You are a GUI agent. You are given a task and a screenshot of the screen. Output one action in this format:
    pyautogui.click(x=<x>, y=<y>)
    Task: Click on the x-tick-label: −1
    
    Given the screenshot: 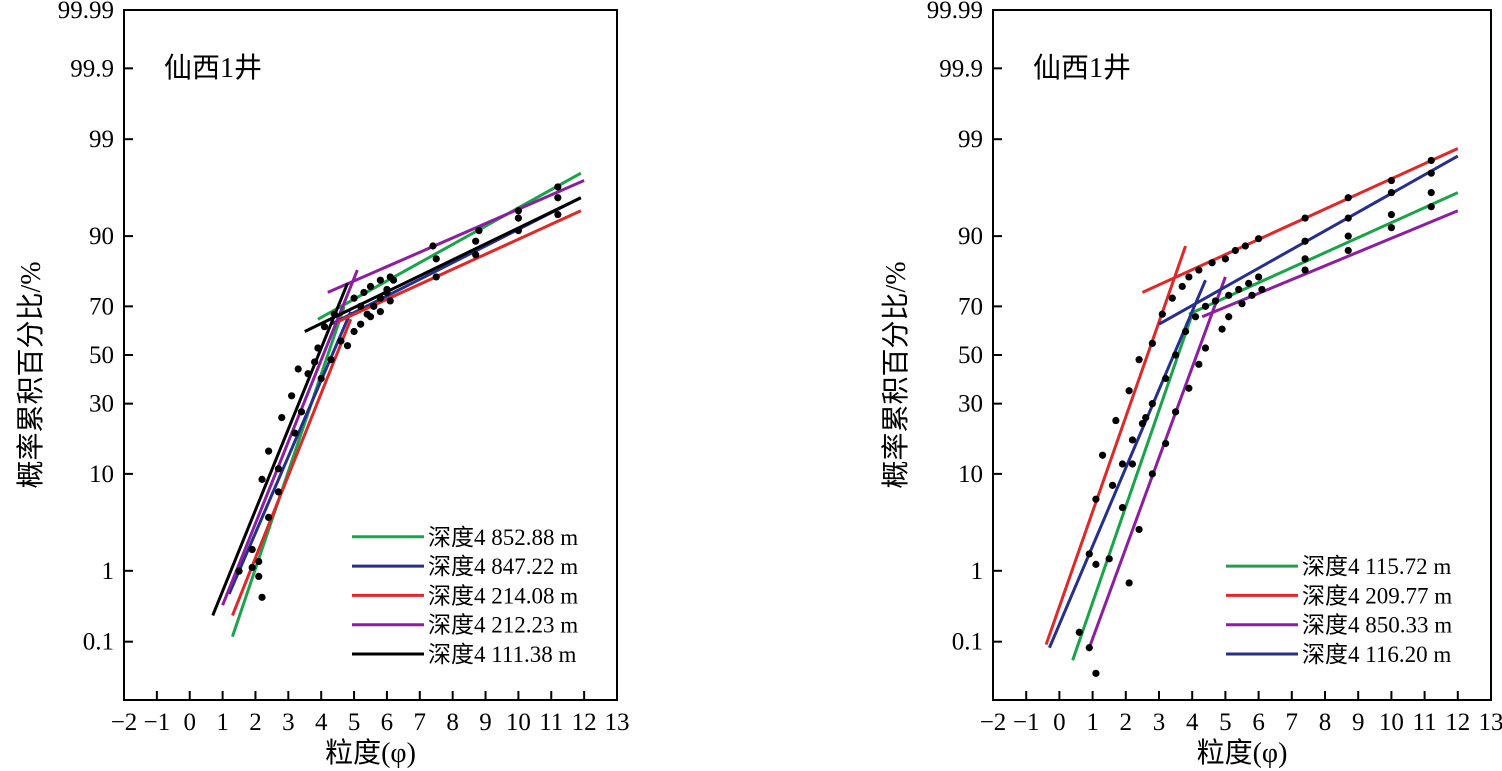 What is the action you would take?
    pyautogui.click(x=157, y=722)
    